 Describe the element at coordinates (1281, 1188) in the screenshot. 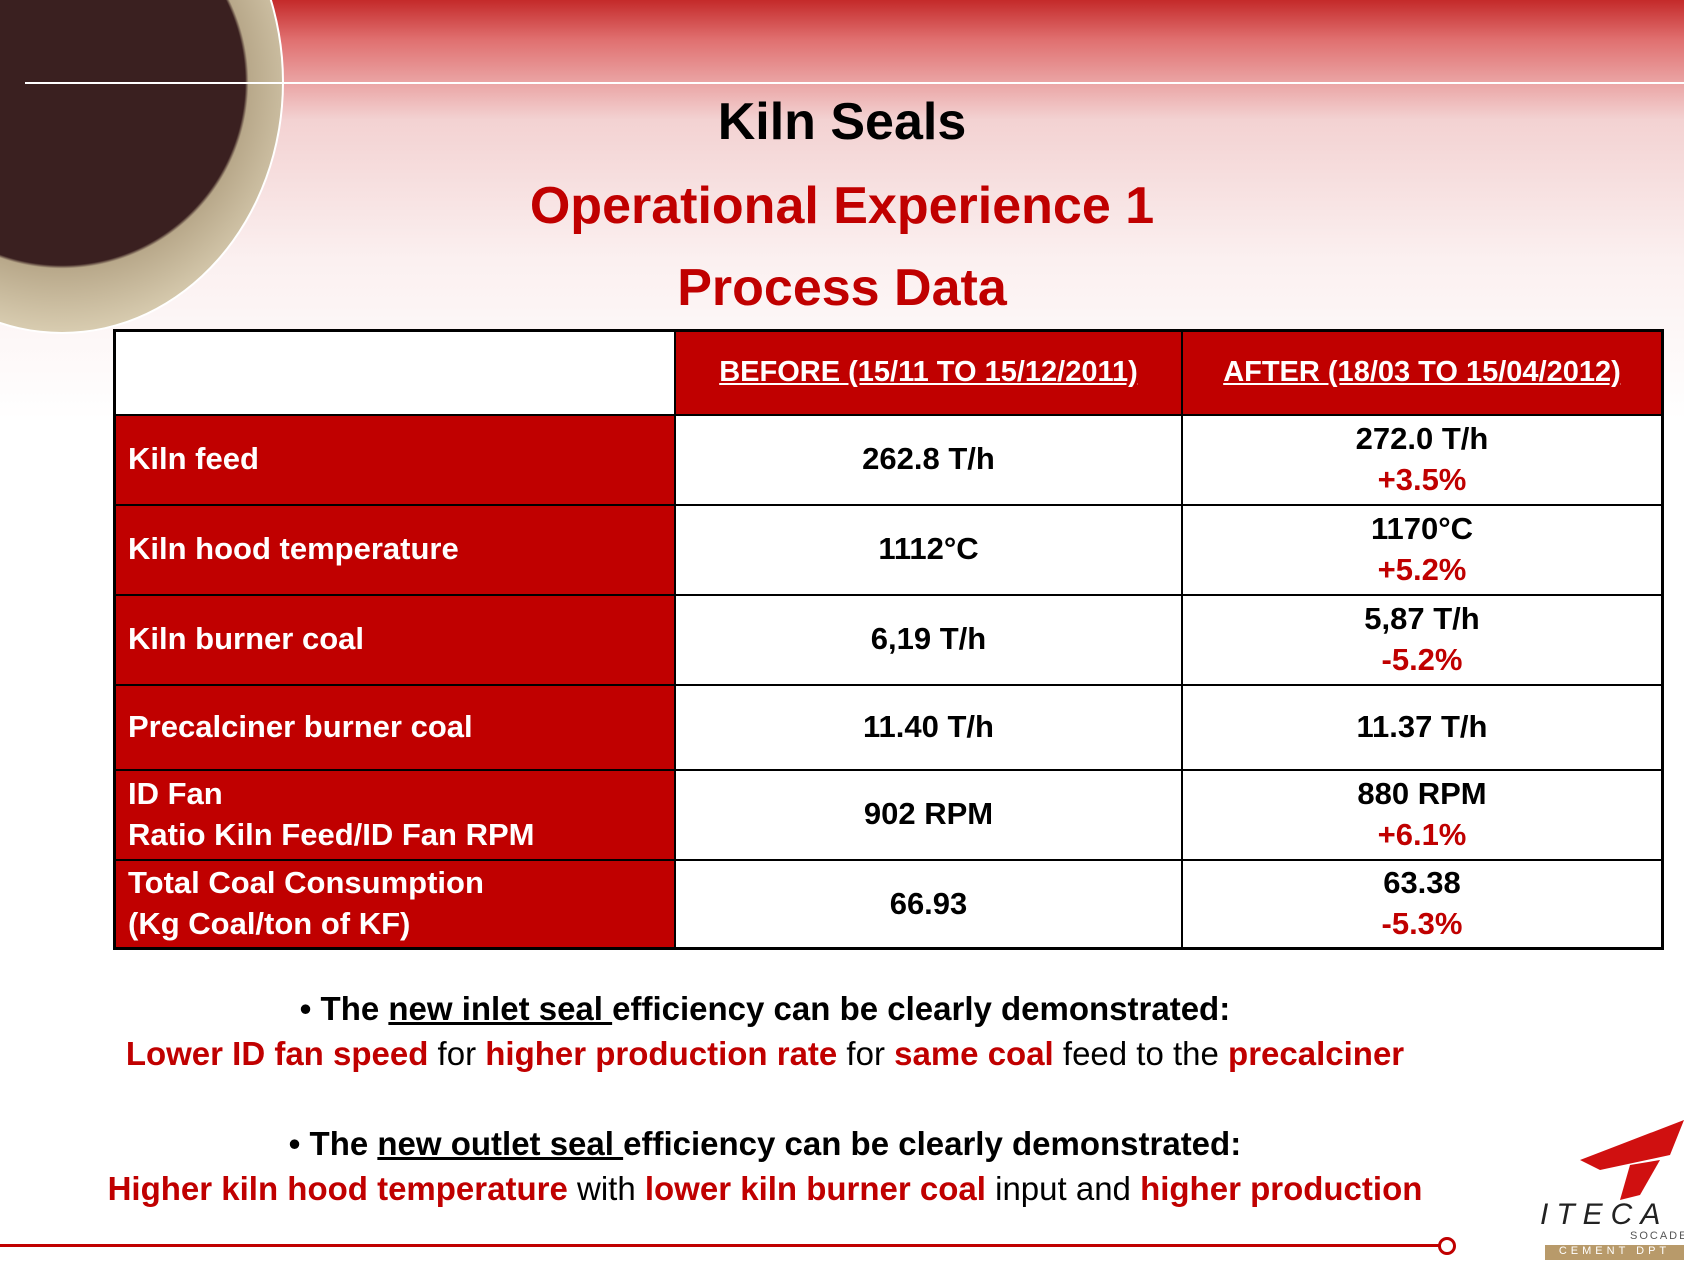

I see `text-run: higher production` at that location.